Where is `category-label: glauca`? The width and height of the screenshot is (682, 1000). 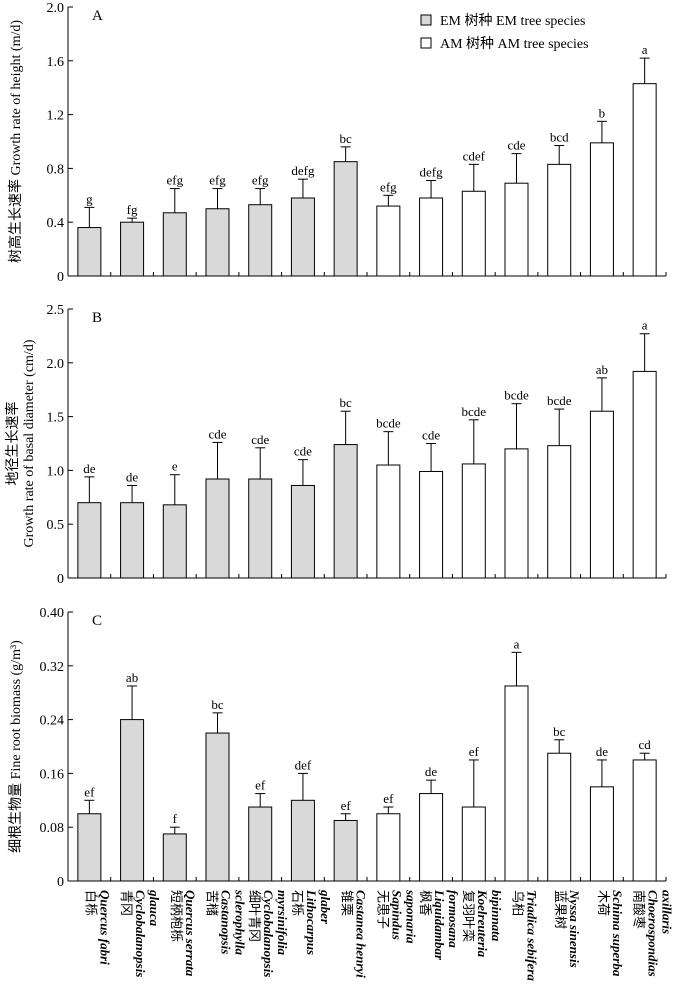 category-label: glauca is located at coordinates (154, 908).